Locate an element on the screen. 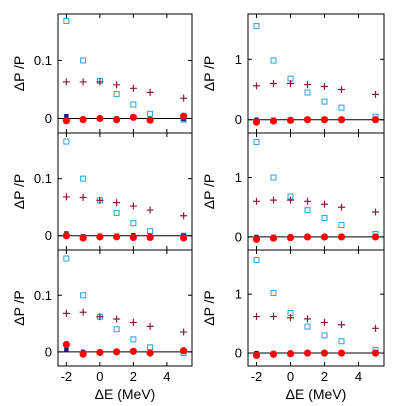 The image size is (415, 406). point-filled-square is located at coordinates (66, 349).